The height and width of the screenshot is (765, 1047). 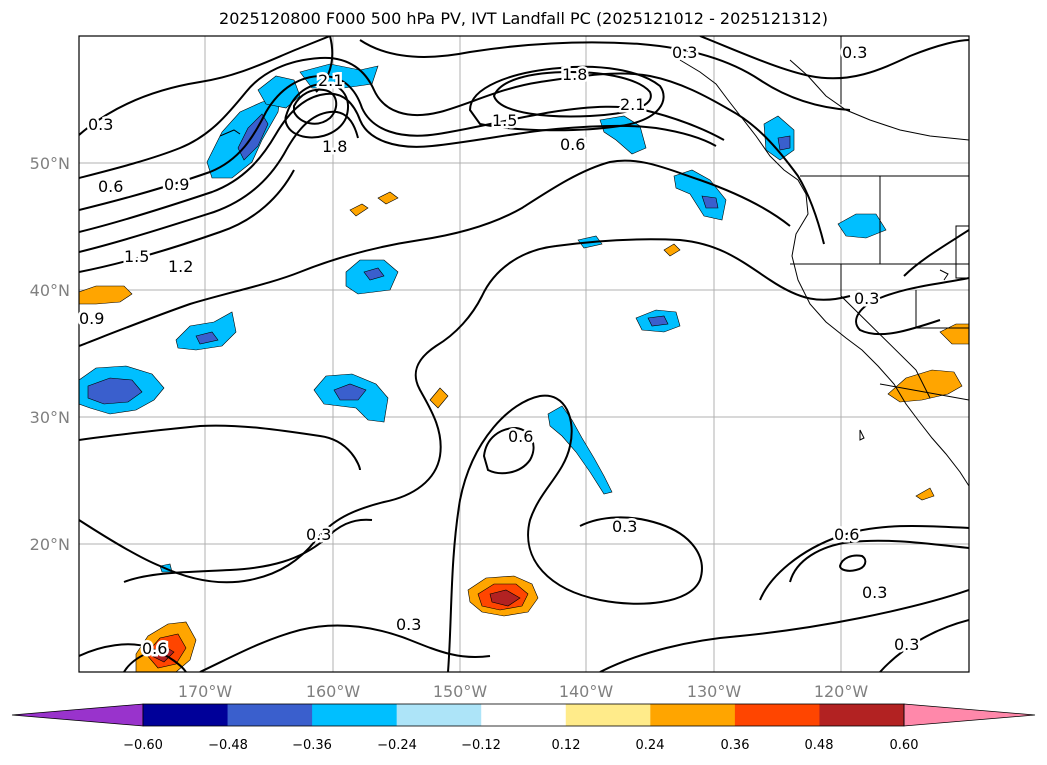 I want to click on colorbar-tick-label: 0.36, so click(x=735, y=745).